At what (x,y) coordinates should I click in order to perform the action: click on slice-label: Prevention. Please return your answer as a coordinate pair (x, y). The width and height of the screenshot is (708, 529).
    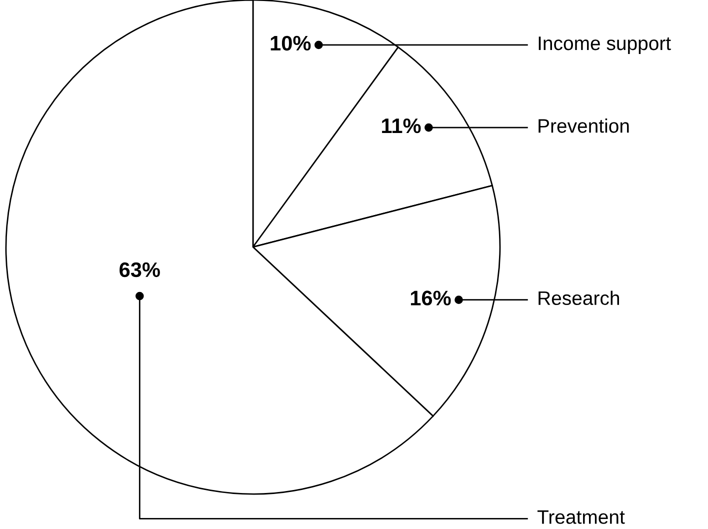
    Looking at the image, I should click on (583, 125).